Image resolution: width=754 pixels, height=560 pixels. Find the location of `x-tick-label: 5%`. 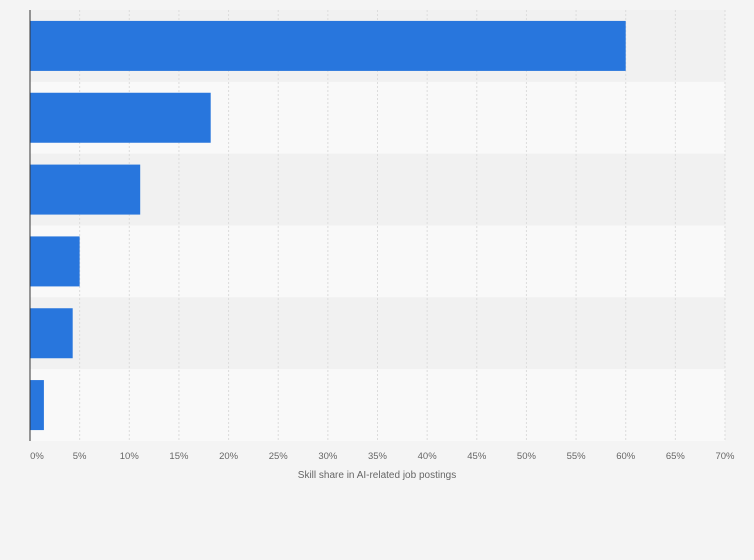

x-tick-label: 5% is located at coordinates (80, 456).